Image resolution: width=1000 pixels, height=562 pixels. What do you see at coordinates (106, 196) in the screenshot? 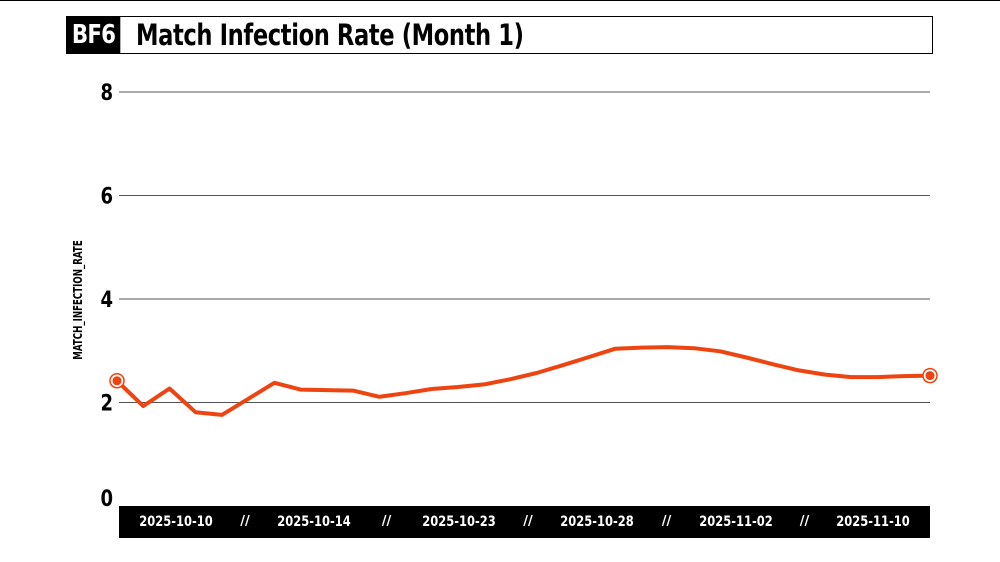
I see `y-tick-label: 6` at bounding box center [106, 196].